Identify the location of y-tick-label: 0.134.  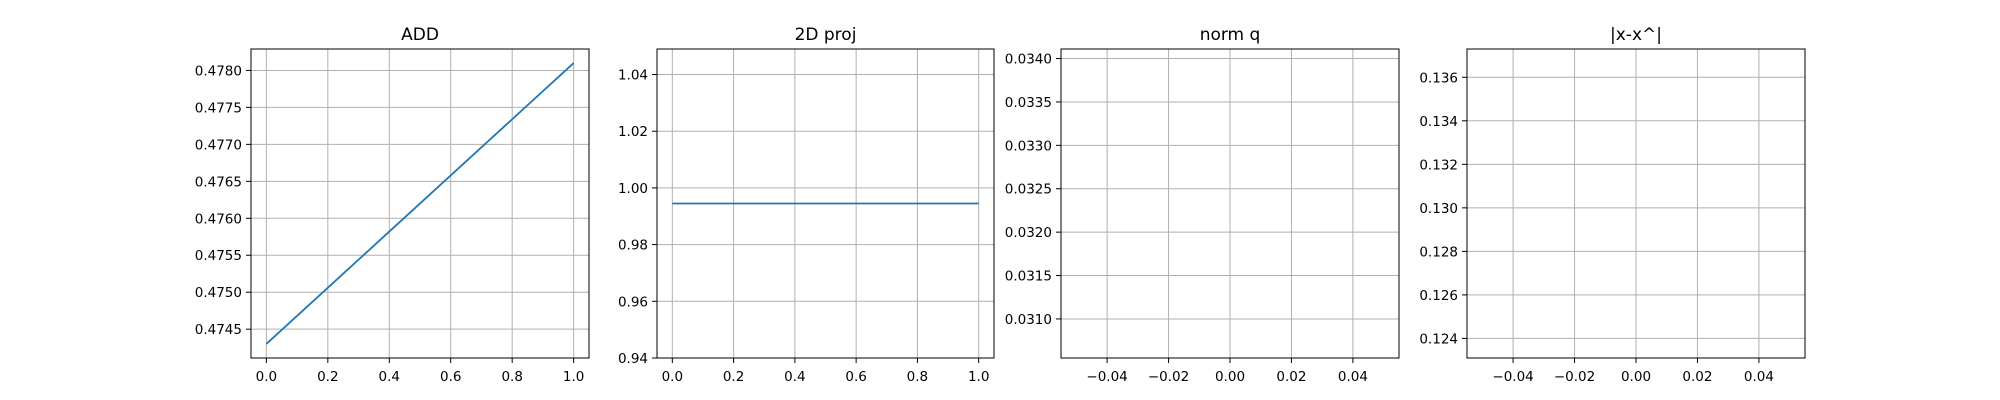
(1438, 122).